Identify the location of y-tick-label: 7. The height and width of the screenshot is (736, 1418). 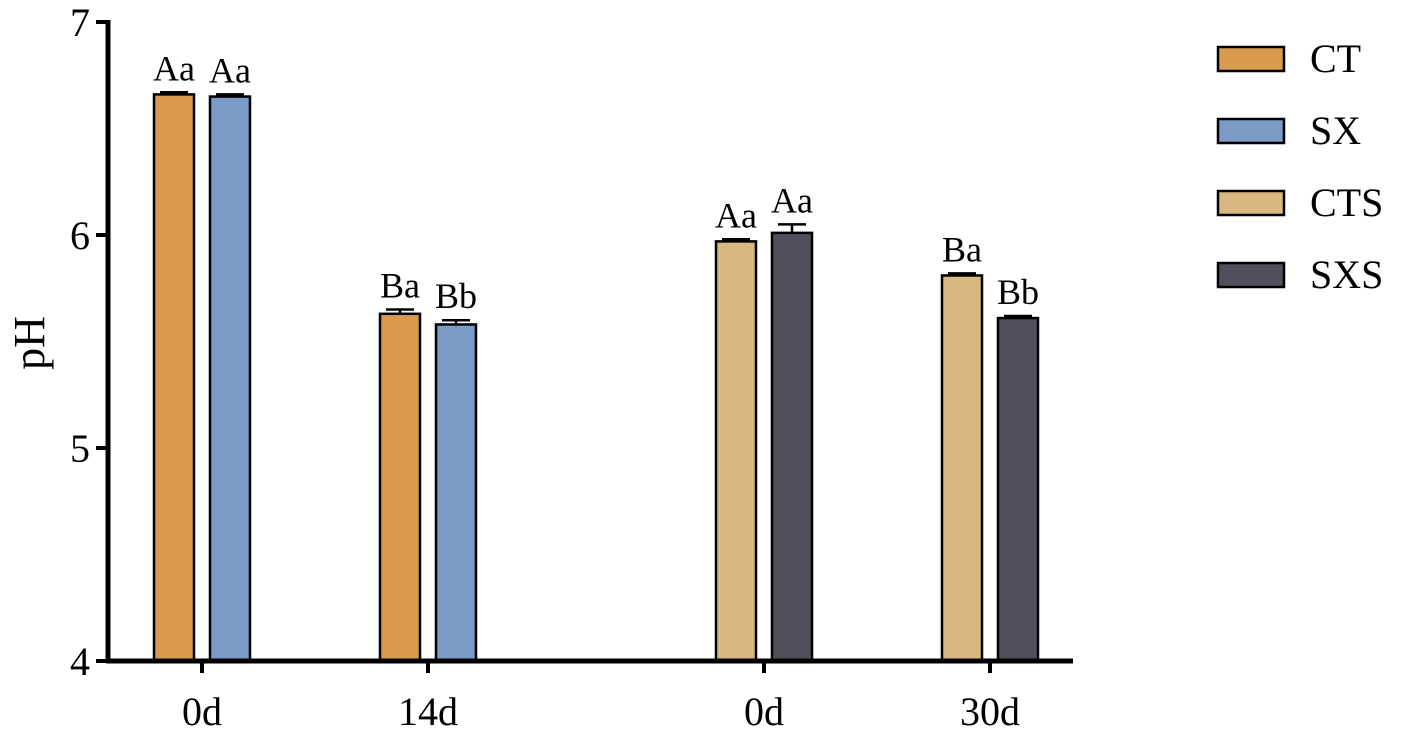
(80, 22).